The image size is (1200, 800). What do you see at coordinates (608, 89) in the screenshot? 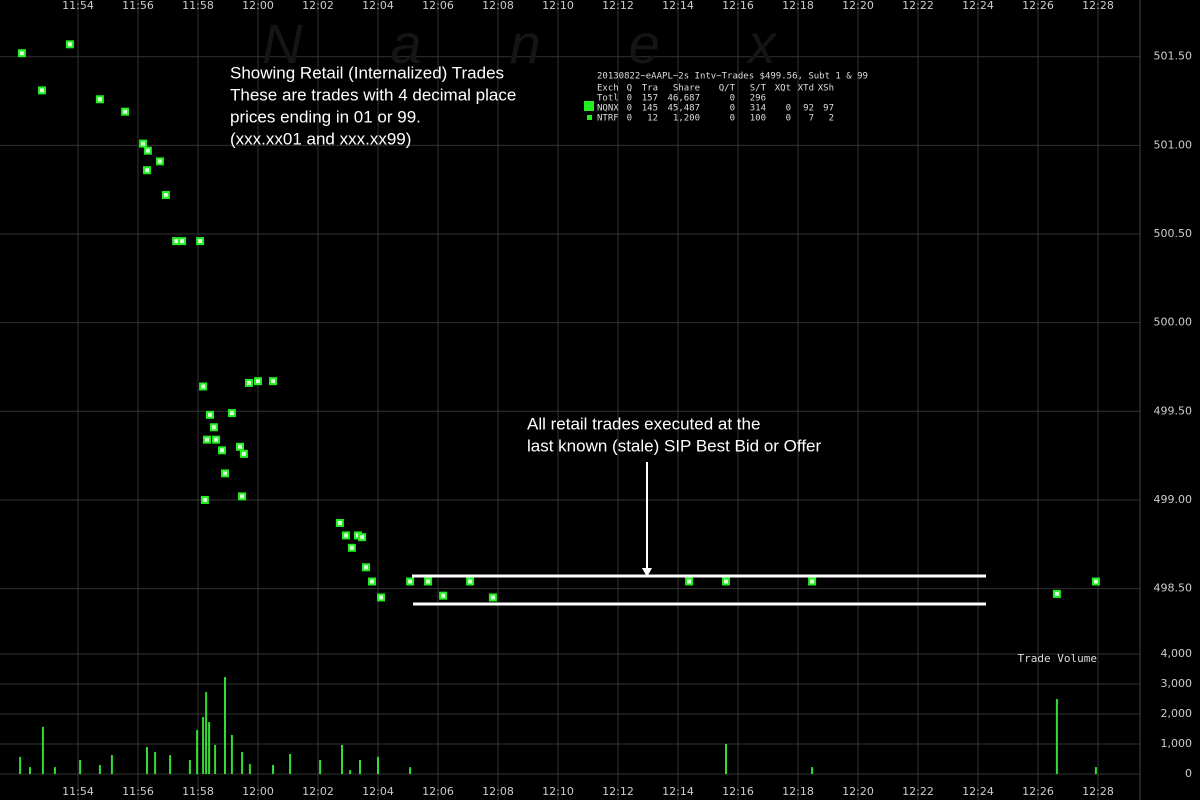
I see `stats-column: Exch` at bounding box center [608, 89].